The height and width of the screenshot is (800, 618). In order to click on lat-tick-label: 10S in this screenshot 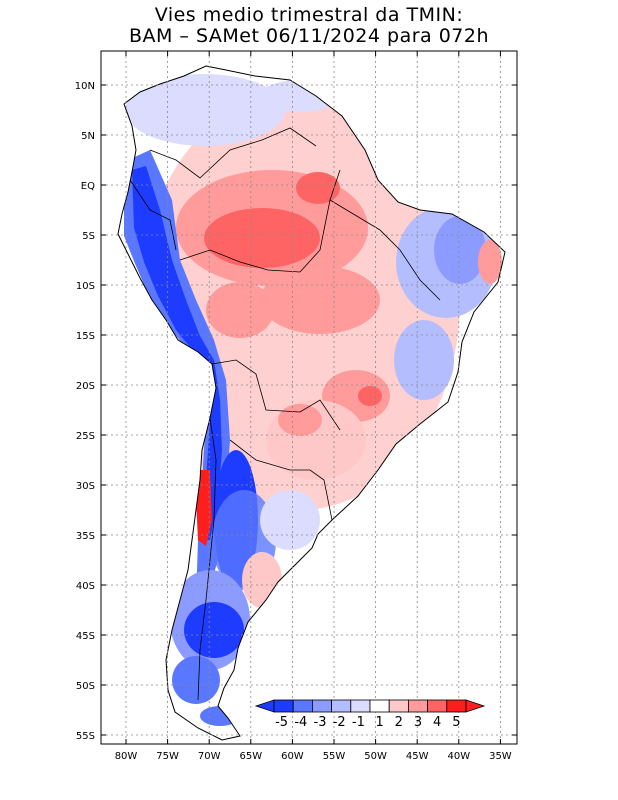, I will do `click(85, 286)`.